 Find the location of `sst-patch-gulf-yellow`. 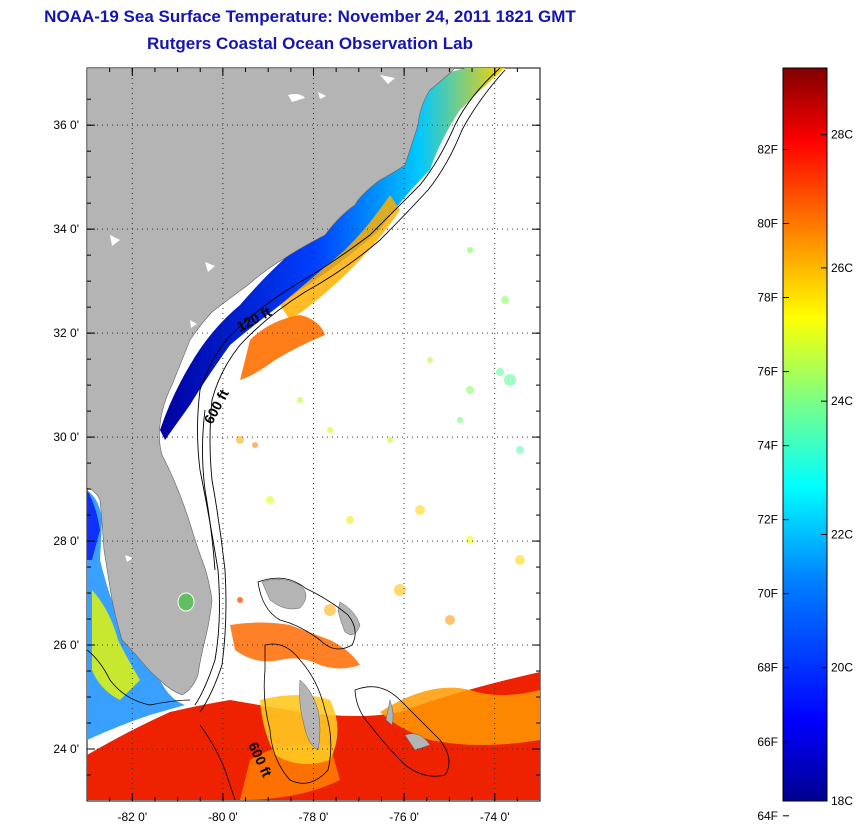

sst-patch-gulf-yellow is located at coordinates (116, 645).